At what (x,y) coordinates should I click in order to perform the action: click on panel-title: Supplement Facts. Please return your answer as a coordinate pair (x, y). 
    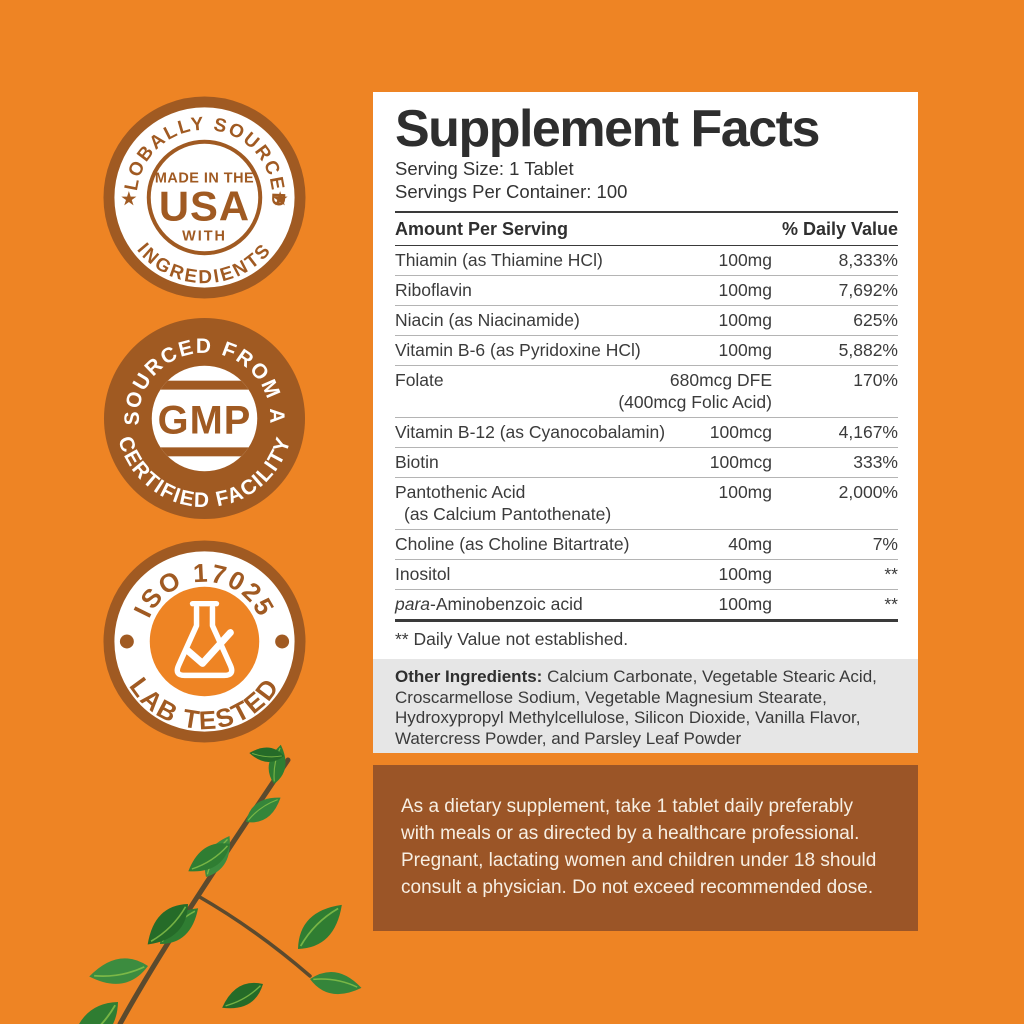
    Looking at the image, I should click on (607, 129).